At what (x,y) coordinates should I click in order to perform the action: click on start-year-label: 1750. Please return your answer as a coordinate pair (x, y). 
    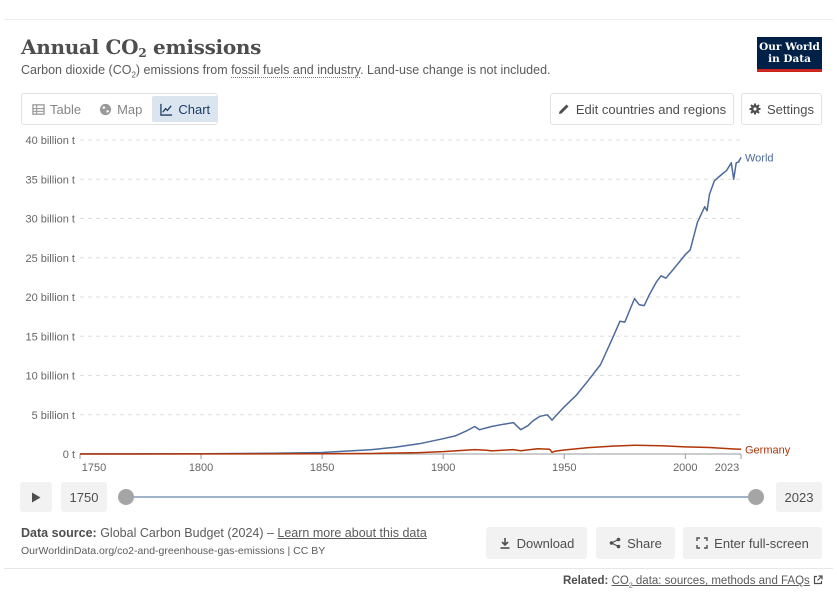
    Looking at the image, I should click on (84, 497).